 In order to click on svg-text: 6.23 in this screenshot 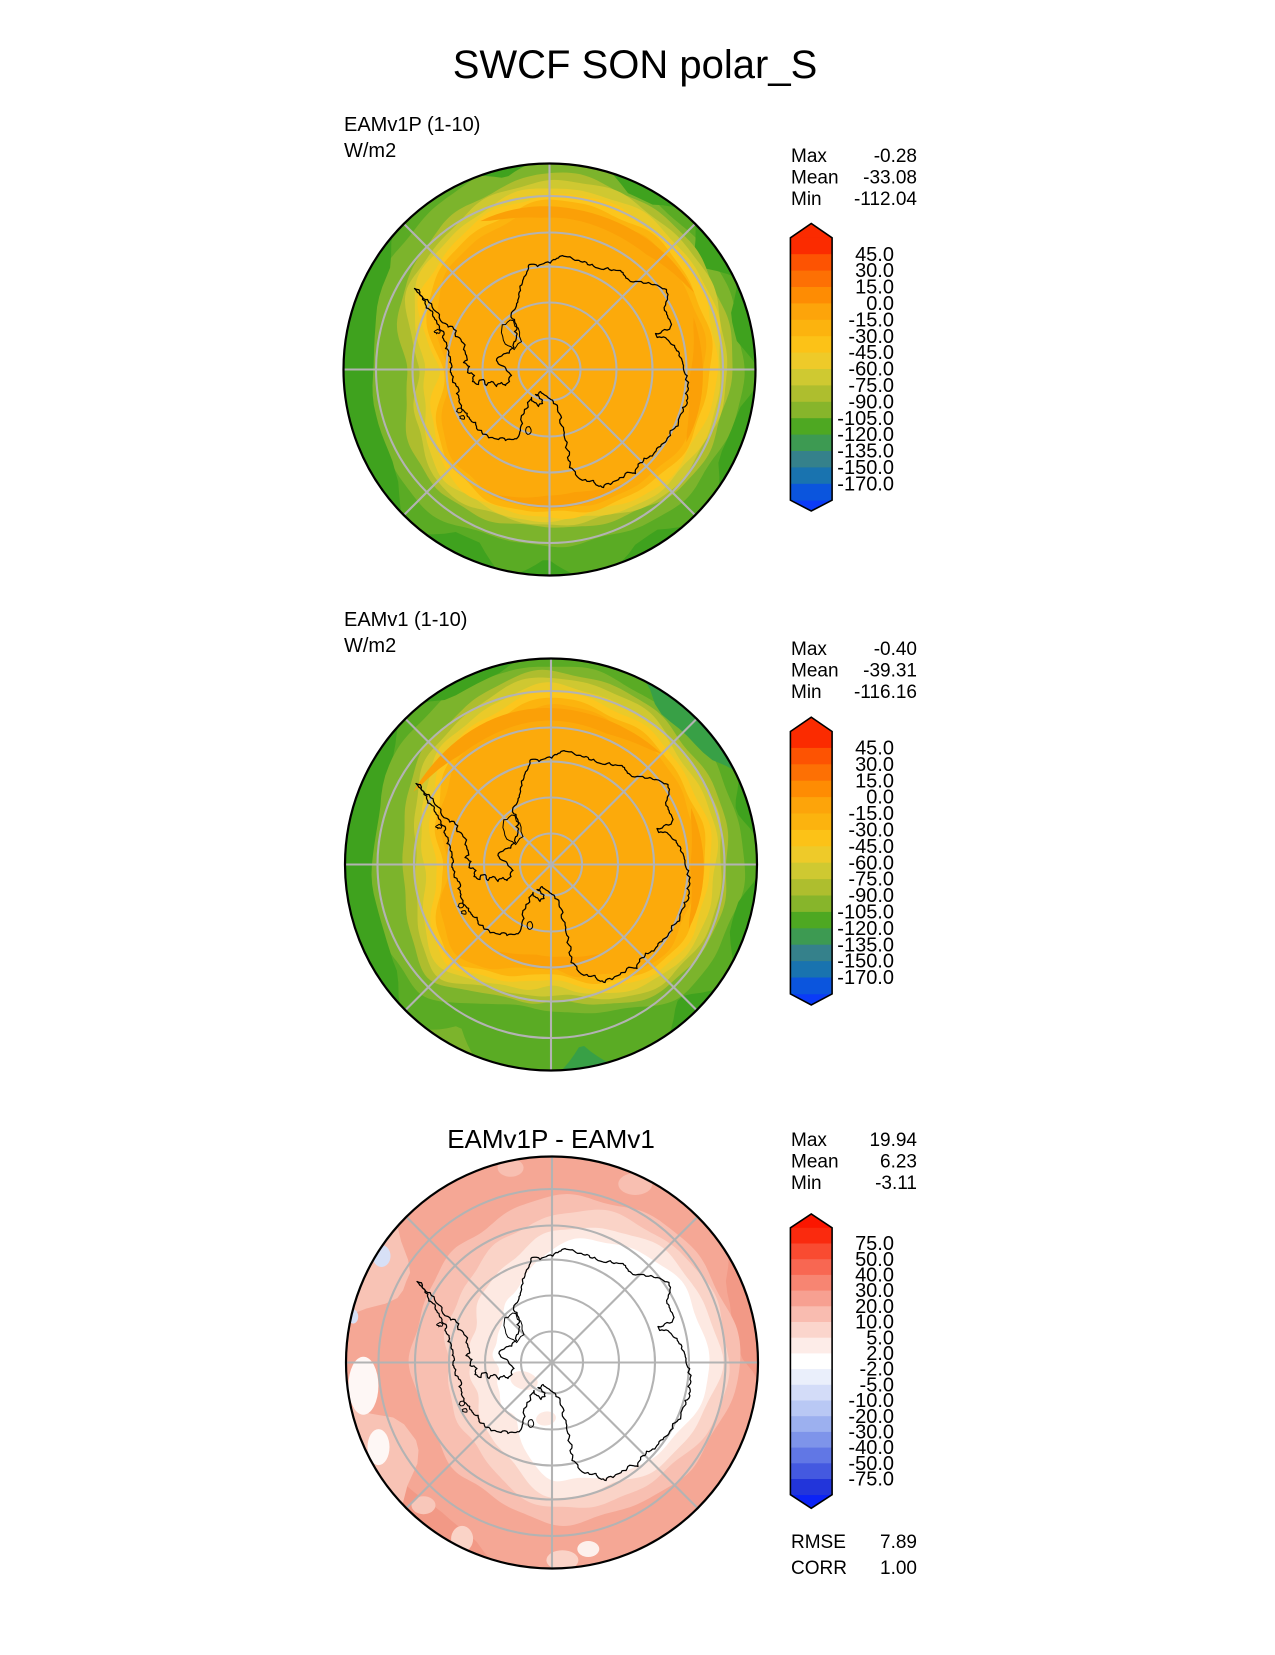, I will do `click(898, 1162)`.